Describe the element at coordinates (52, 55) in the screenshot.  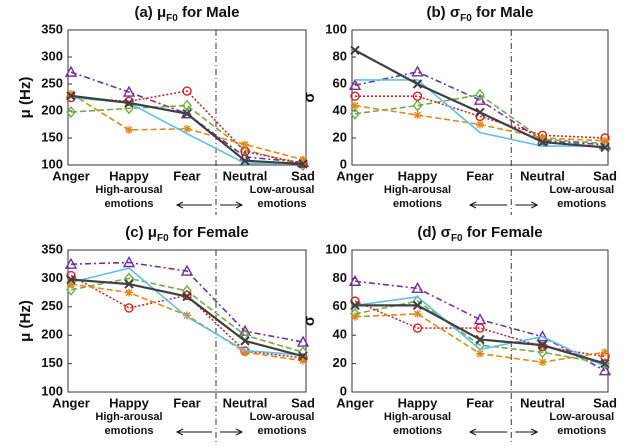
I see `y-tick-label: 300` at that location.